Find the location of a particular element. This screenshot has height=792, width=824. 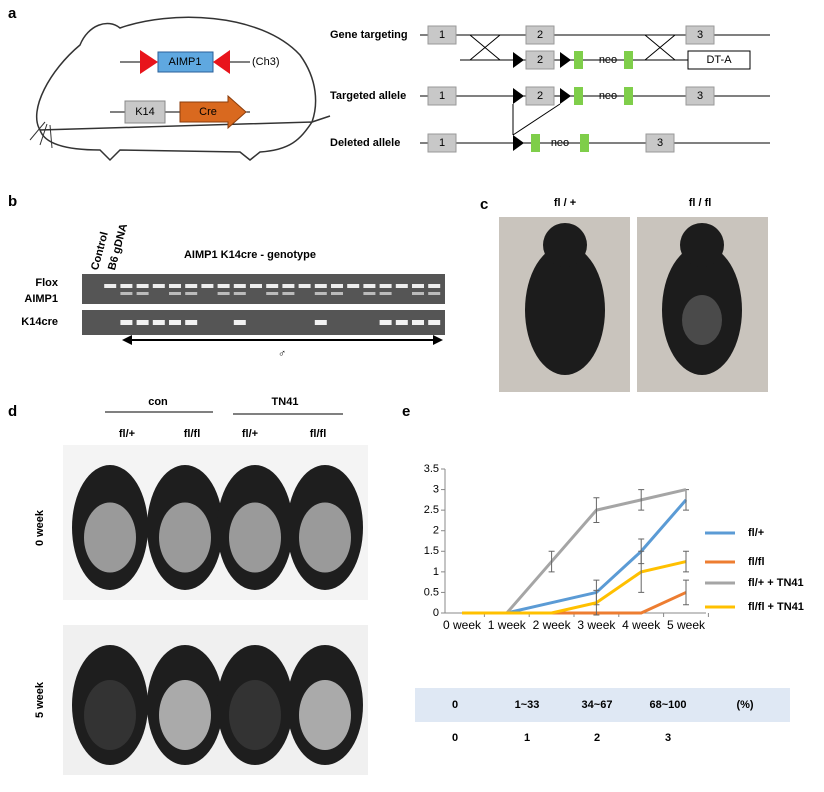

table-cell: 3 is located at coordinates (668, 738).